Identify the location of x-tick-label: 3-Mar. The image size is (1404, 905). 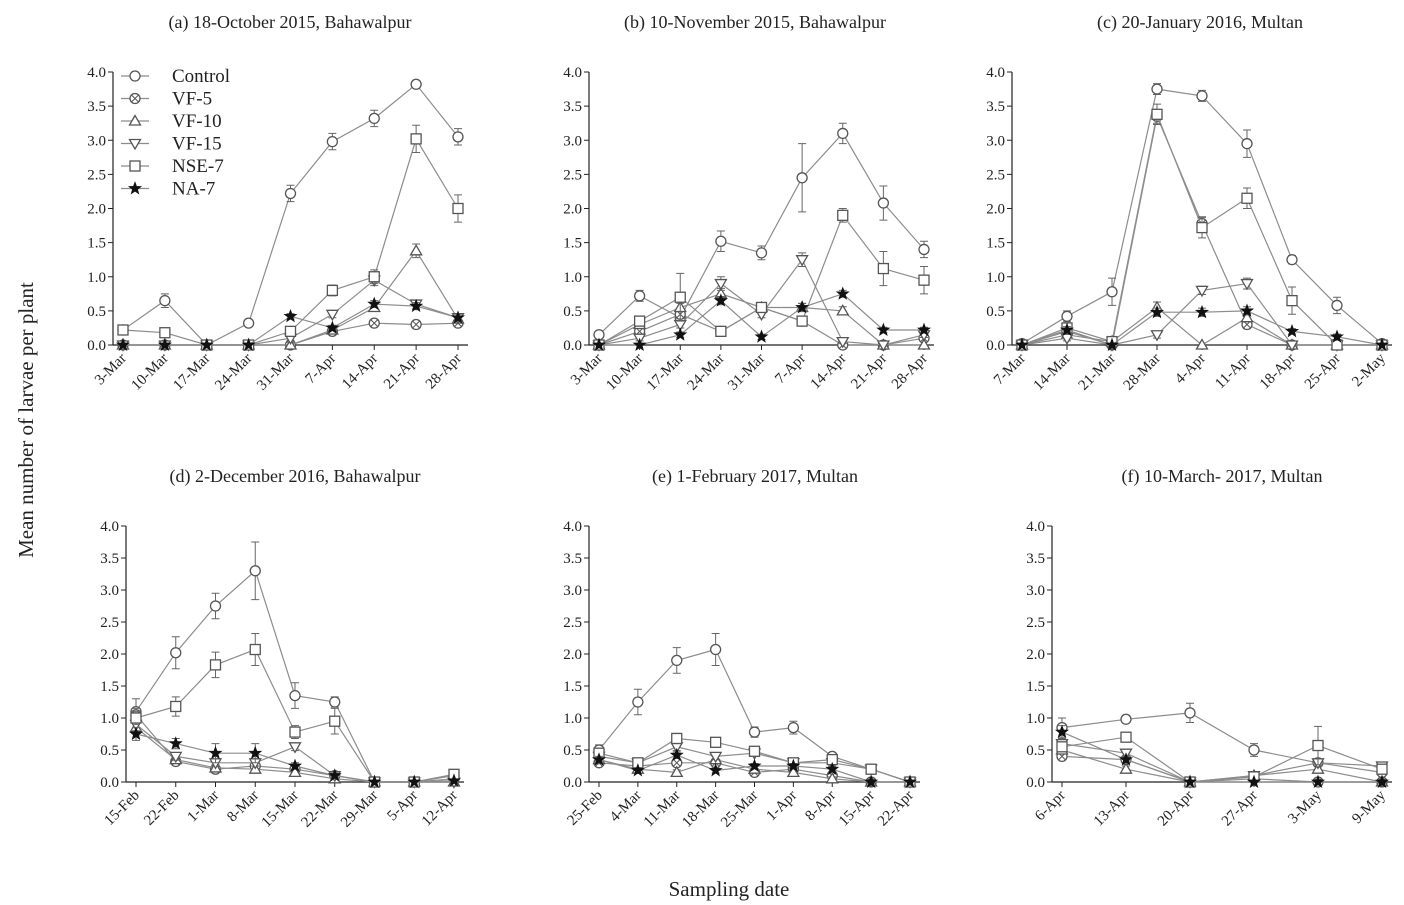
(111, 370).